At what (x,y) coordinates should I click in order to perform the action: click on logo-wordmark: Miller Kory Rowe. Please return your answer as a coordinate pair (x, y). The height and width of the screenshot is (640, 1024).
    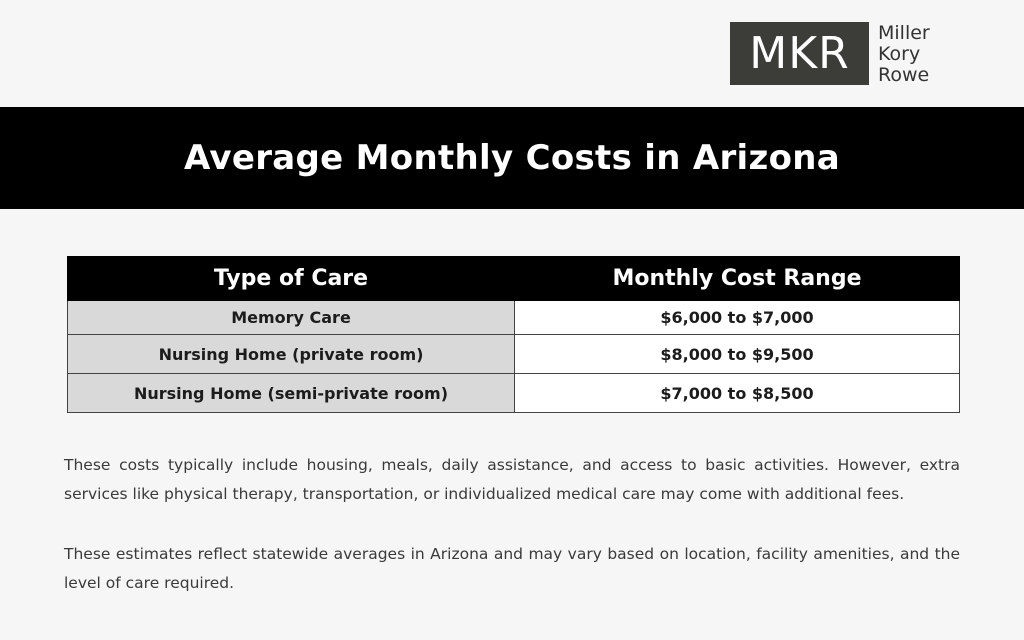
    Looking at the image, I should click on (904, 54).